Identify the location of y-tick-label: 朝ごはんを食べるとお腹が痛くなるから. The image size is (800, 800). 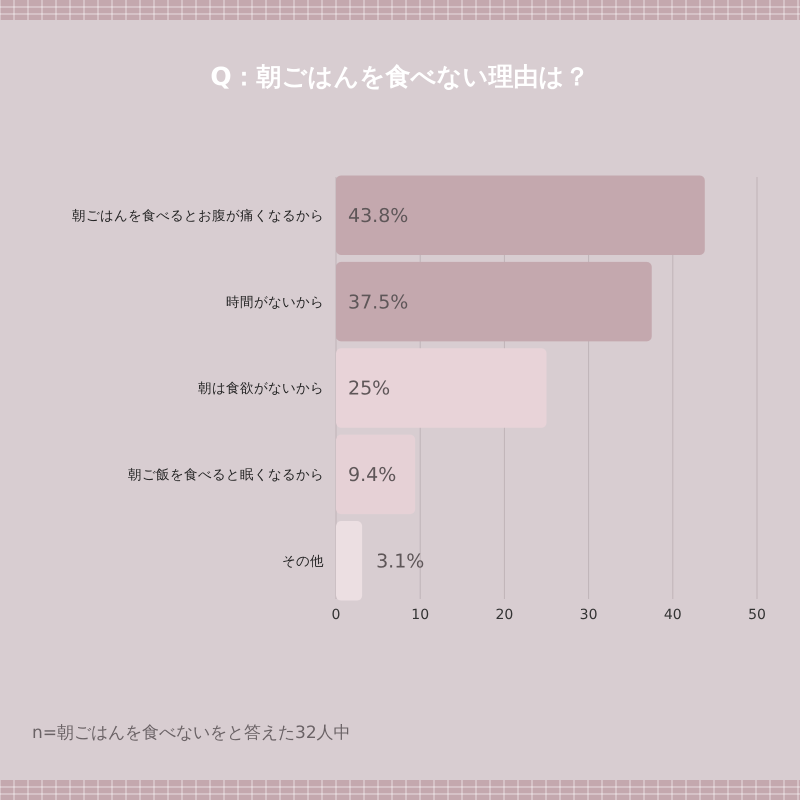
(198, 216).